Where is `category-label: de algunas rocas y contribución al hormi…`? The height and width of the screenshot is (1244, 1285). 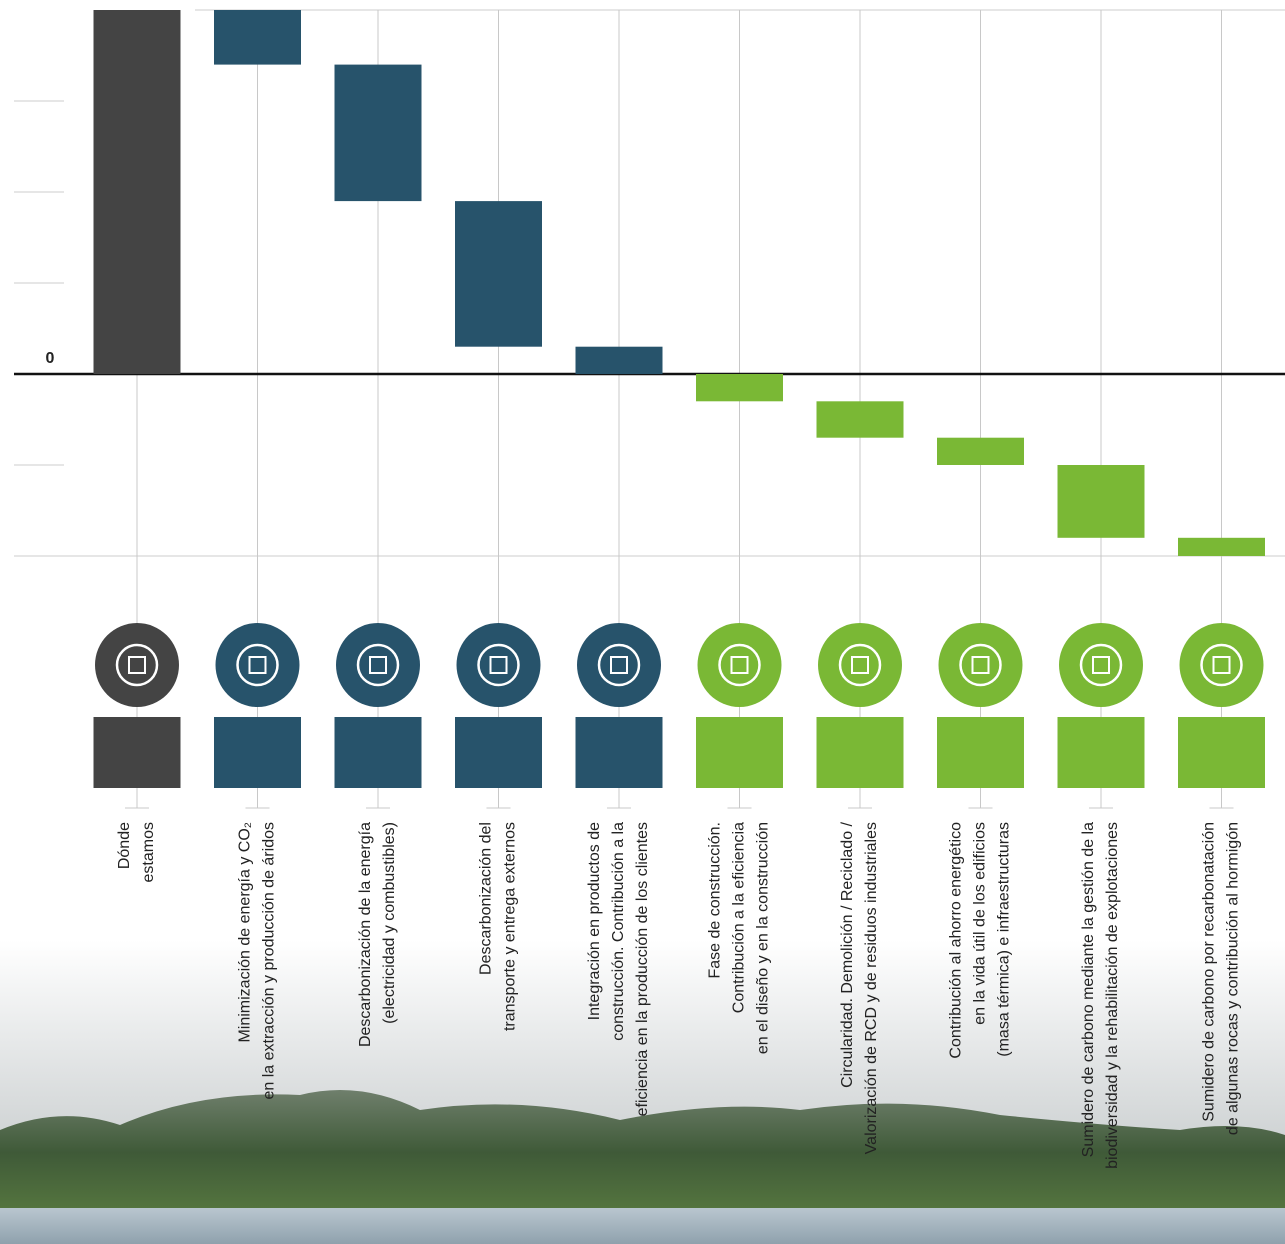 category-label: de algunas rocas y contribución al hormi… is located at coordinates (1233, 978).